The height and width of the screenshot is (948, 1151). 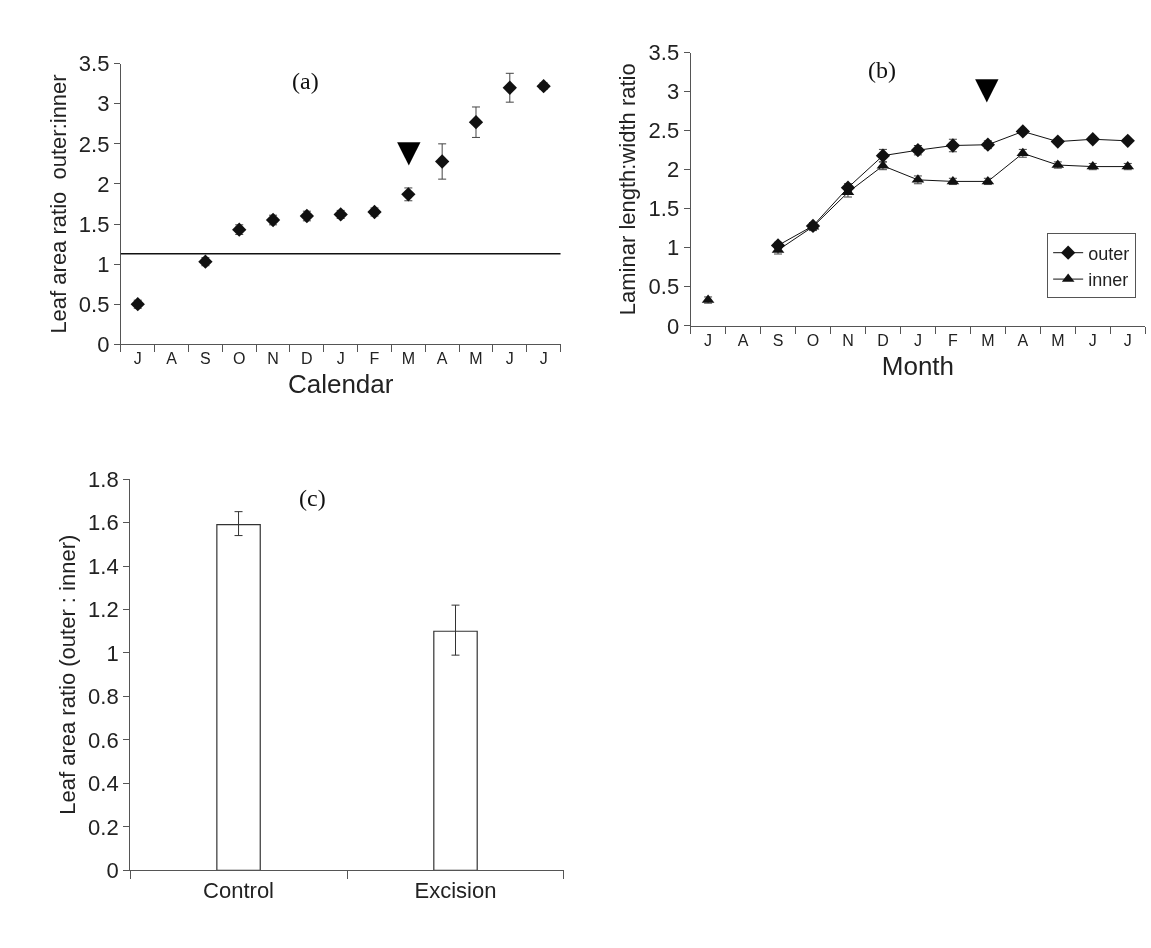 What do you see at coordinates (103, 566) in the screenshot?
I see `y-tick-label: 1.4` at bounding box center [103, 566].